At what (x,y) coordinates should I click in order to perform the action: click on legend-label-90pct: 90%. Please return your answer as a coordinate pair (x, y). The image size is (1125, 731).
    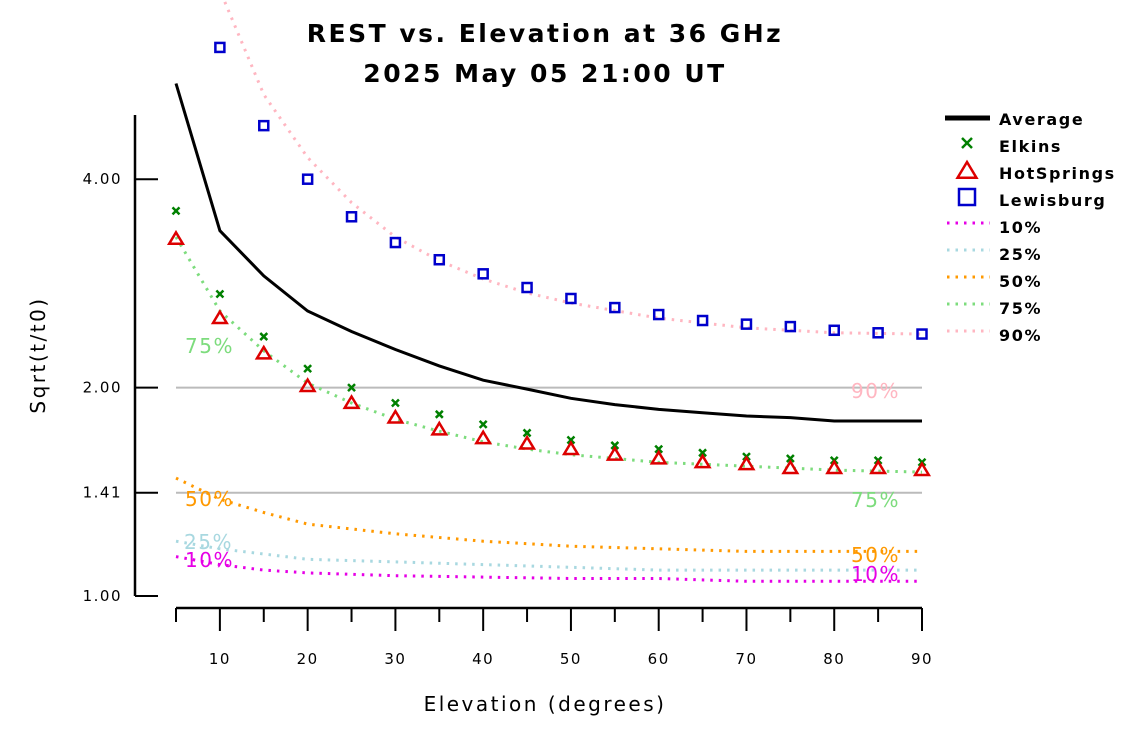
    Looking at the image, I should click on (1020, 335).